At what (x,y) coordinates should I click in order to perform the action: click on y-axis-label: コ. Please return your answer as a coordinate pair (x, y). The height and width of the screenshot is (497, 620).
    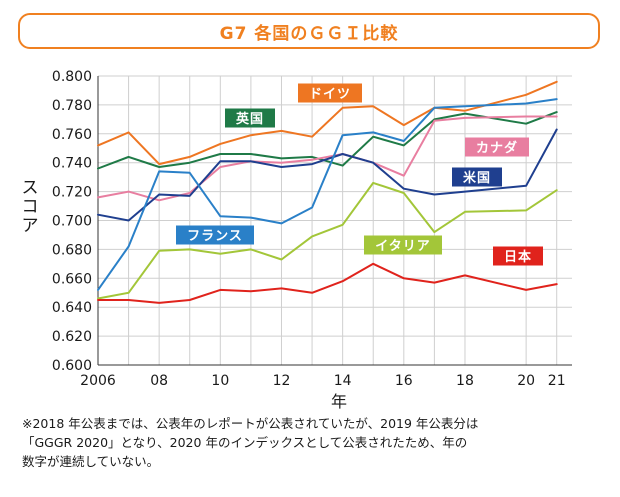
    Looking at the image, I should click on (30, 207).